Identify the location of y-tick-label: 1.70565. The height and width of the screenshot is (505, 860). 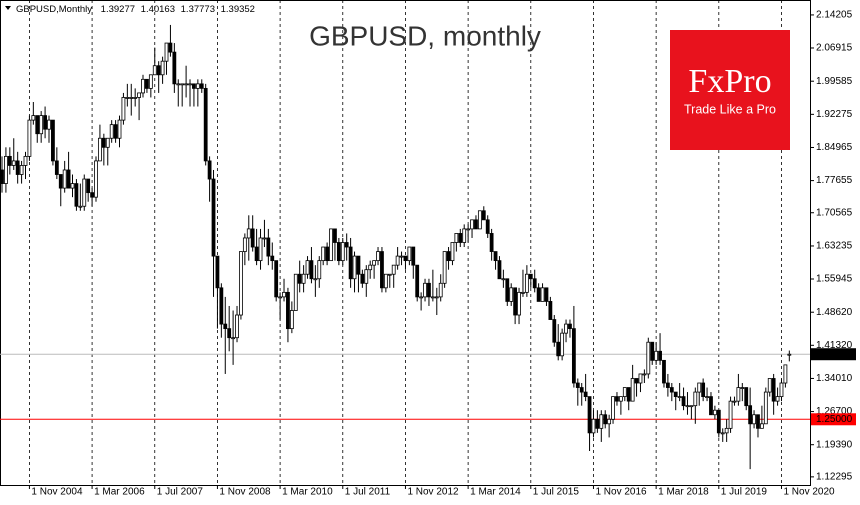
(834, 212).